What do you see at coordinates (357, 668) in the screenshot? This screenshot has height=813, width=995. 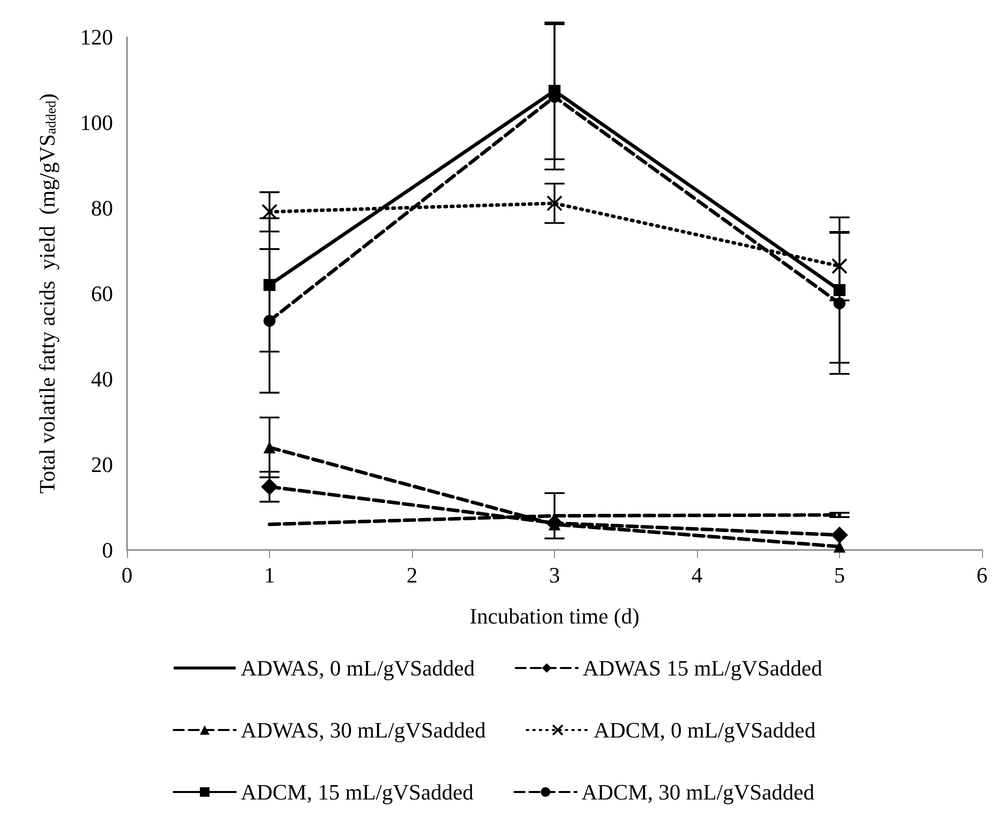 I see `legend-label: ADWAS, 0 mL/gVSadded` at bounding box center [357, 668].